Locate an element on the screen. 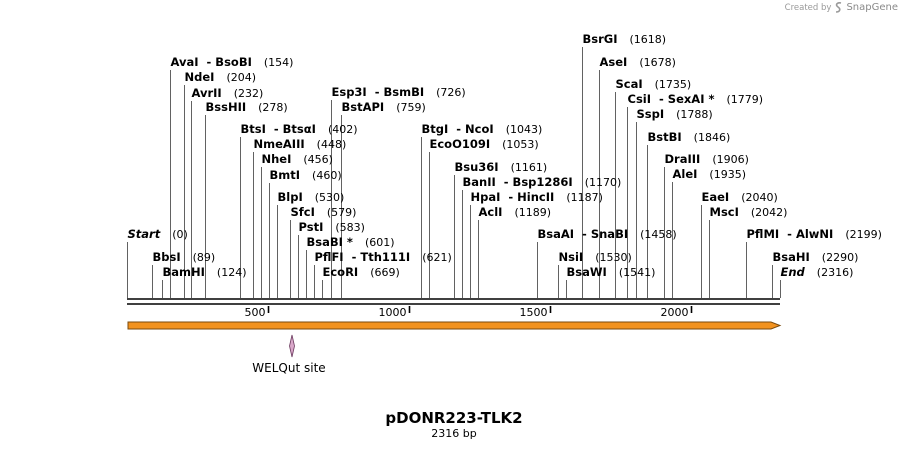  site-position: (759) is located at coordinates (411, 107).